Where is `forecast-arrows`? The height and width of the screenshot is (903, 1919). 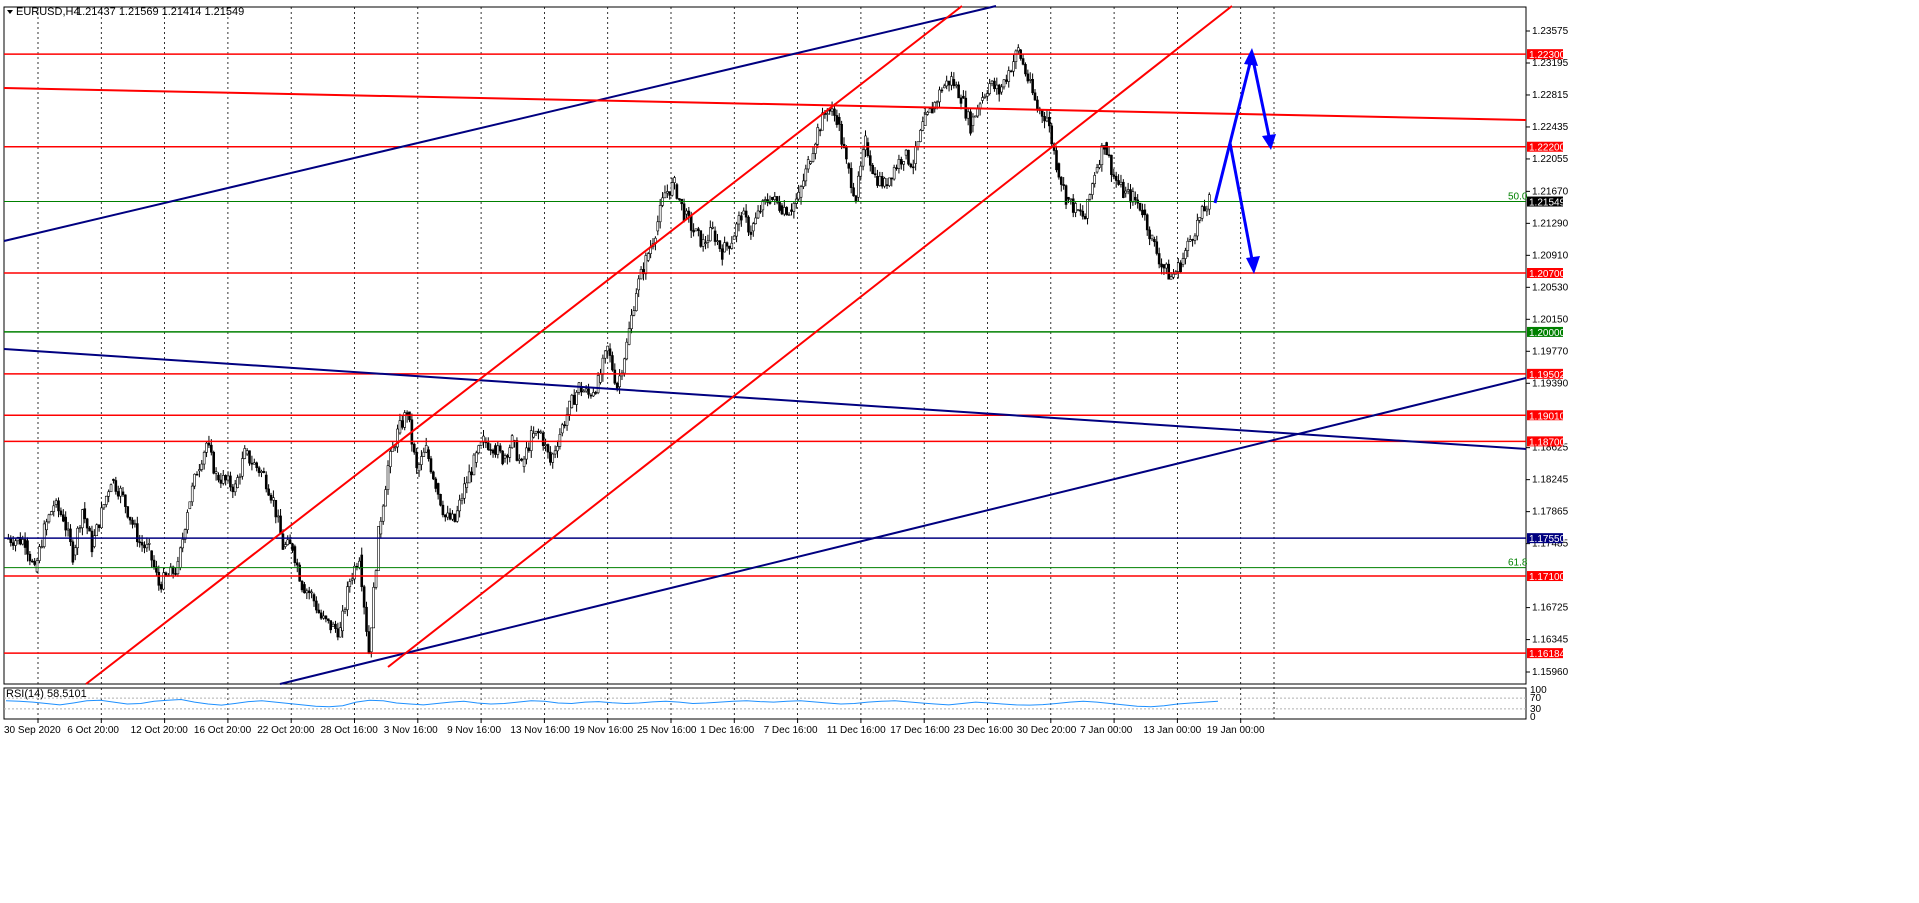
forecast-arrows is located at coordinates (1244, 161).